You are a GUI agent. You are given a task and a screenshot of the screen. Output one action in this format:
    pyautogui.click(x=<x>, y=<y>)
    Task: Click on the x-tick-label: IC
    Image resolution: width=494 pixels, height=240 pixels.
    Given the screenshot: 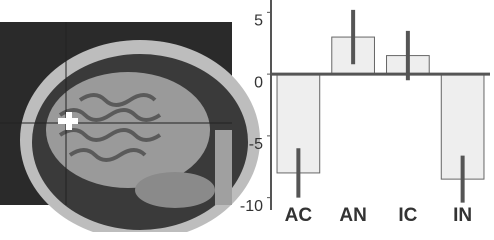 What is the action you would take?
    pyautogui.click(x=407, y=215)
    